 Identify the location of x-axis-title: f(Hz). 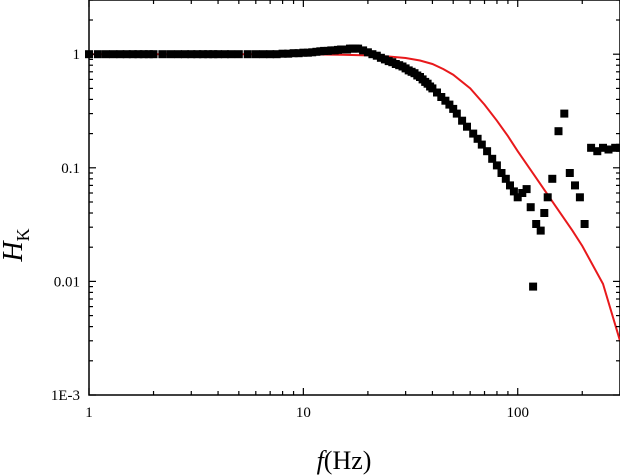
(344, 460).